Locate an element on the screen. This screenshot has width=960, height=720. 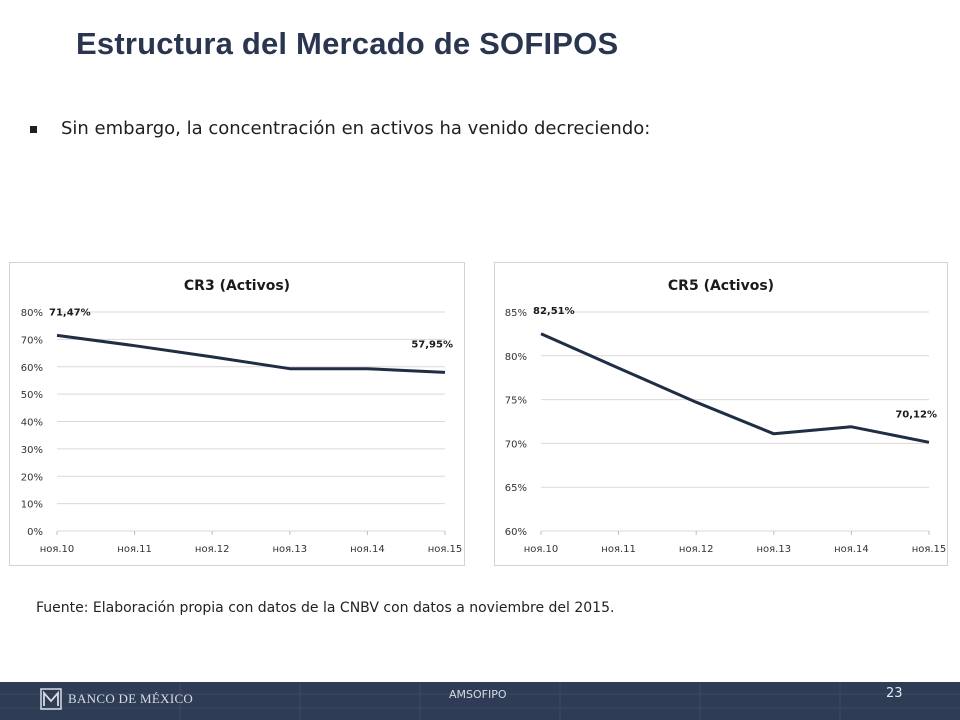
cr3-x-tick-label: ноя.15 is located at coordinates (445, 549).